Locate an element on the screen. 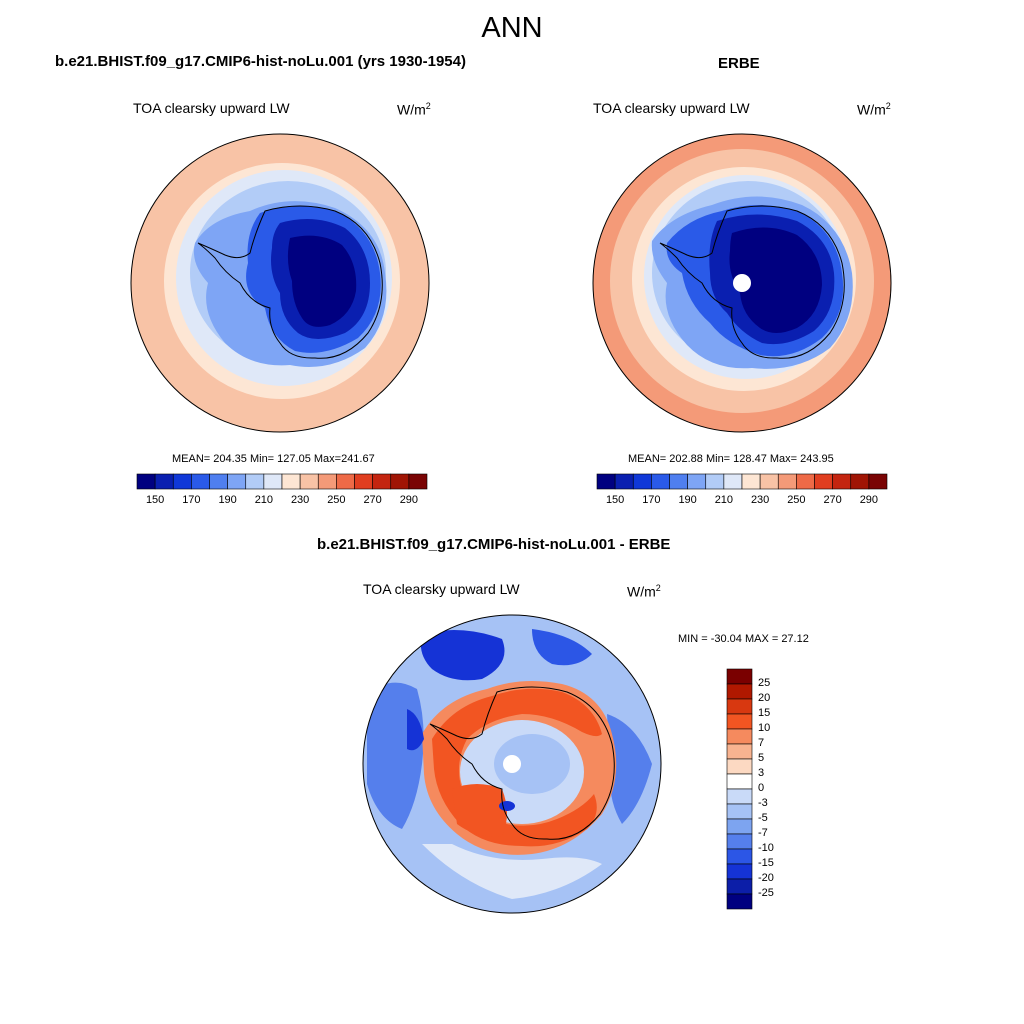 Image resolution: width=1024 pixels, height=1024 pixels. colorbar-tick-label: 170 is located at coordinates (651, 500).